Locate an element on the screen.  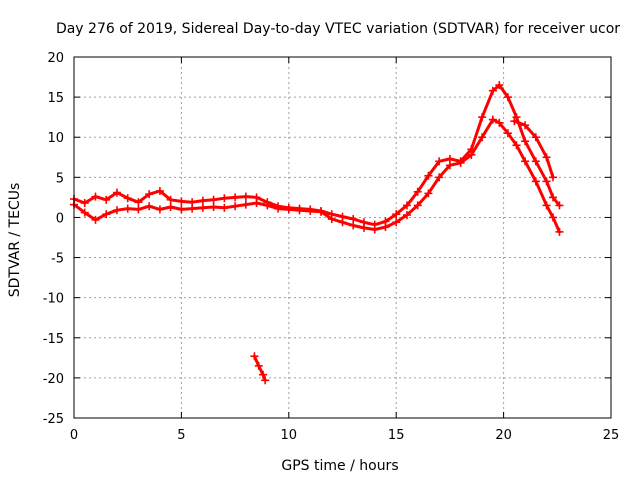
y-tick-label: -20 is located at coordinates (53, 379).